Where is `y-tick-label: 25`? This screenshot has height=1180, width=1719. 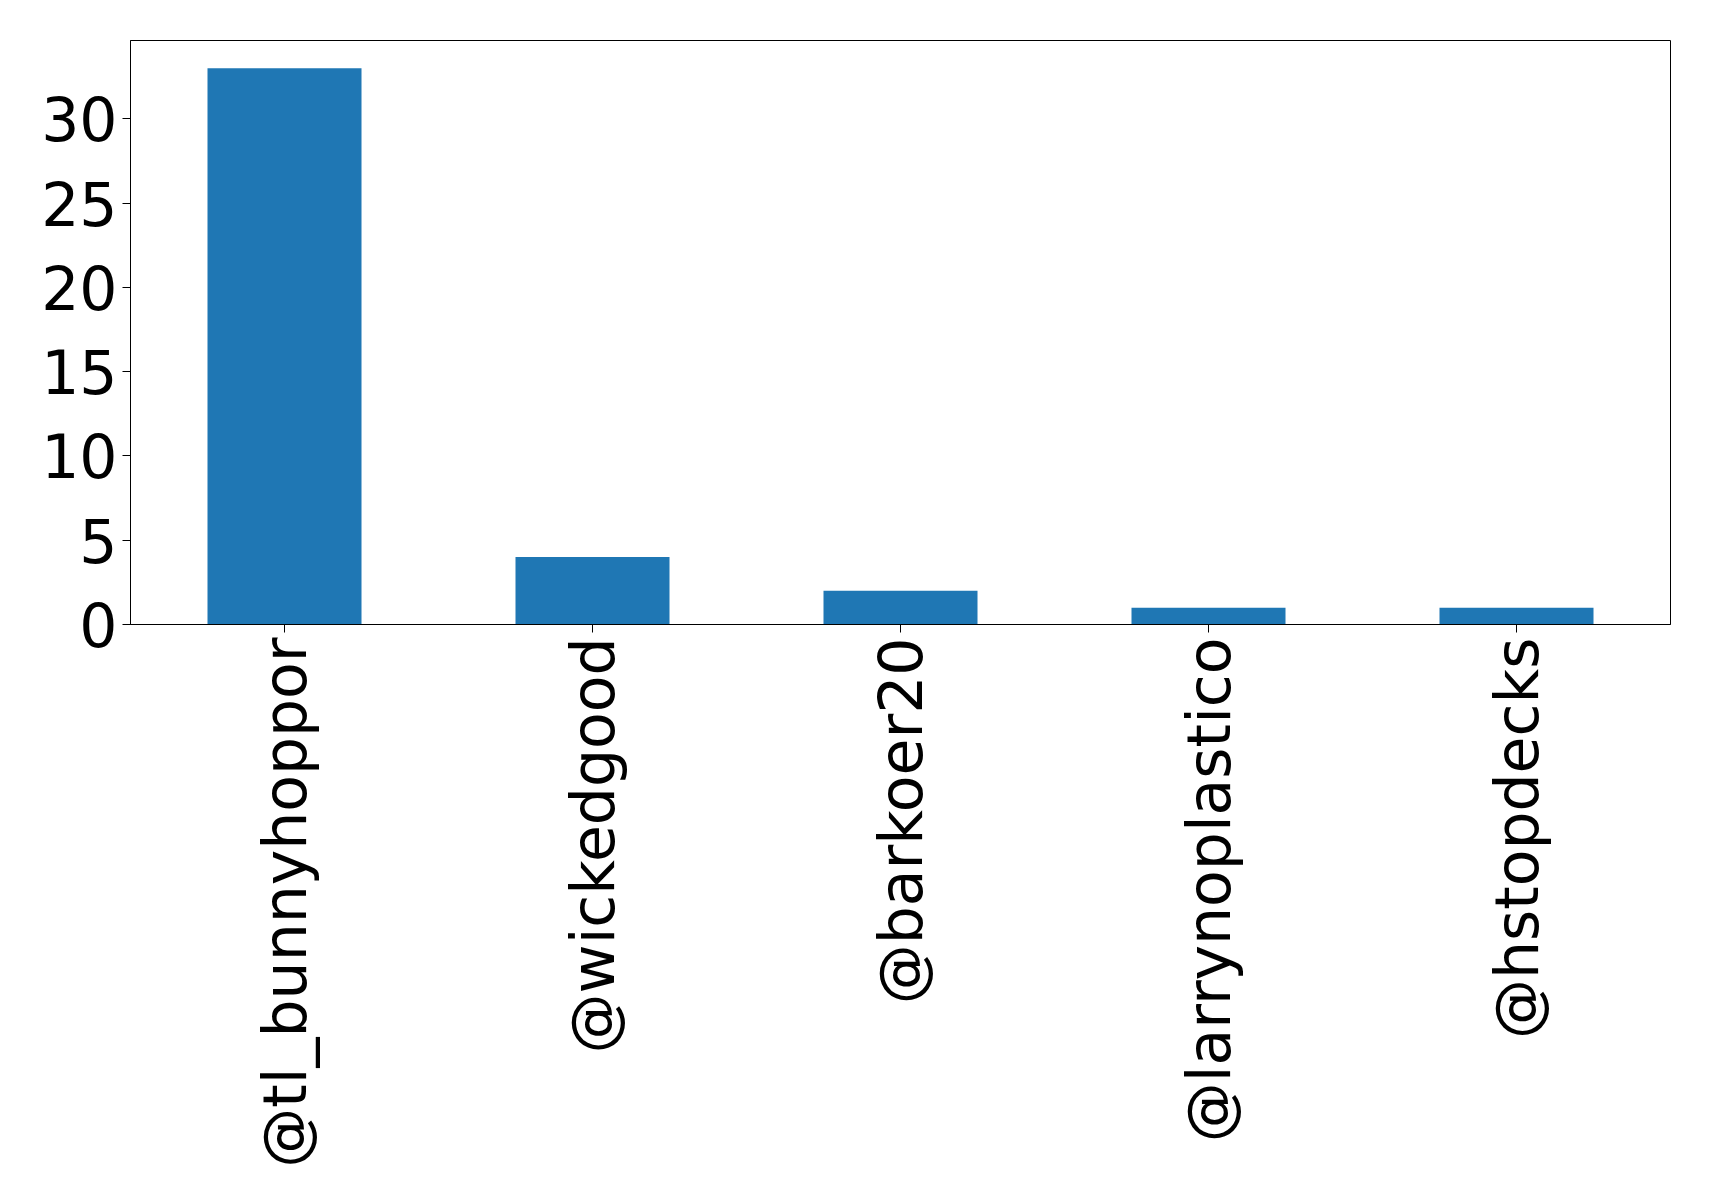 y-tick-label: 25 is located at coordinates (79, 204).